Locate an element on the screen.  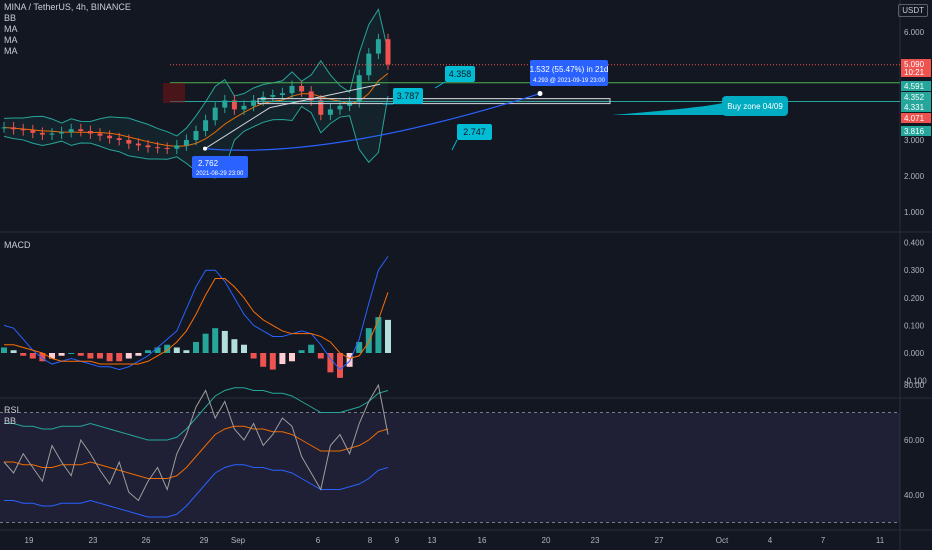
rsi-pane-label: RSI is located at coordinates (12, 410).